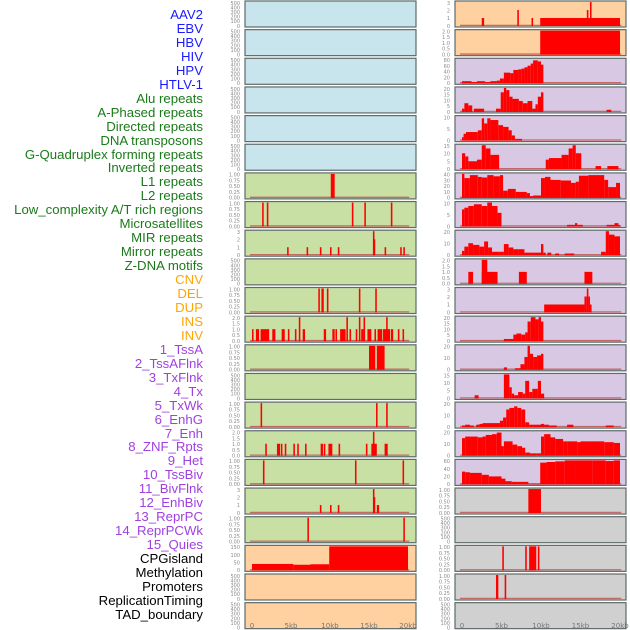 The width and height of the screenshot is (630, 630). Describe the element at coordinates (238, 491) in the screenshot. I see `y-tick-label: 3` at that location.